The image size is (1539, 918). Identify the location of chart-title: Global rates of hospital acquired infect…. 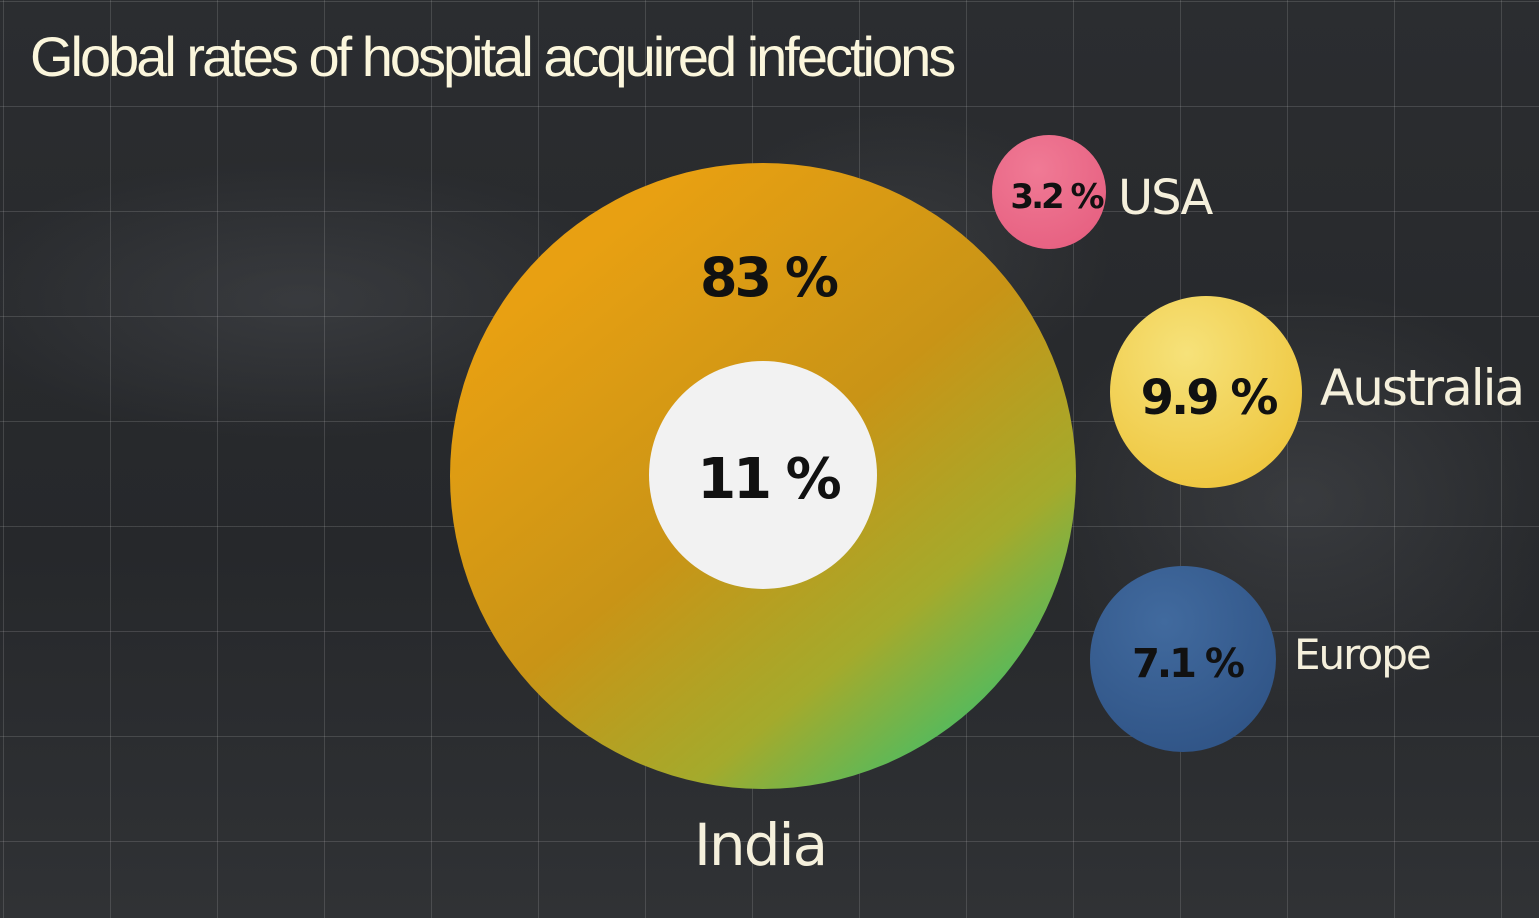
(493, 56).